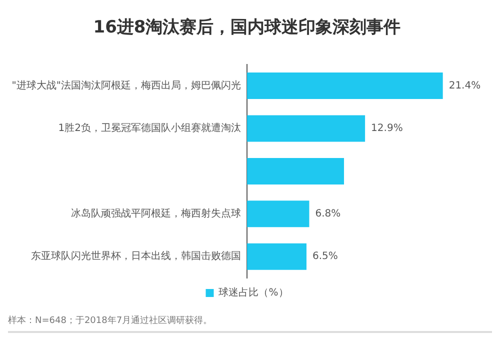 The image size is (500, 362). I want to click on data-label: 6.5%, so click(325, 256).